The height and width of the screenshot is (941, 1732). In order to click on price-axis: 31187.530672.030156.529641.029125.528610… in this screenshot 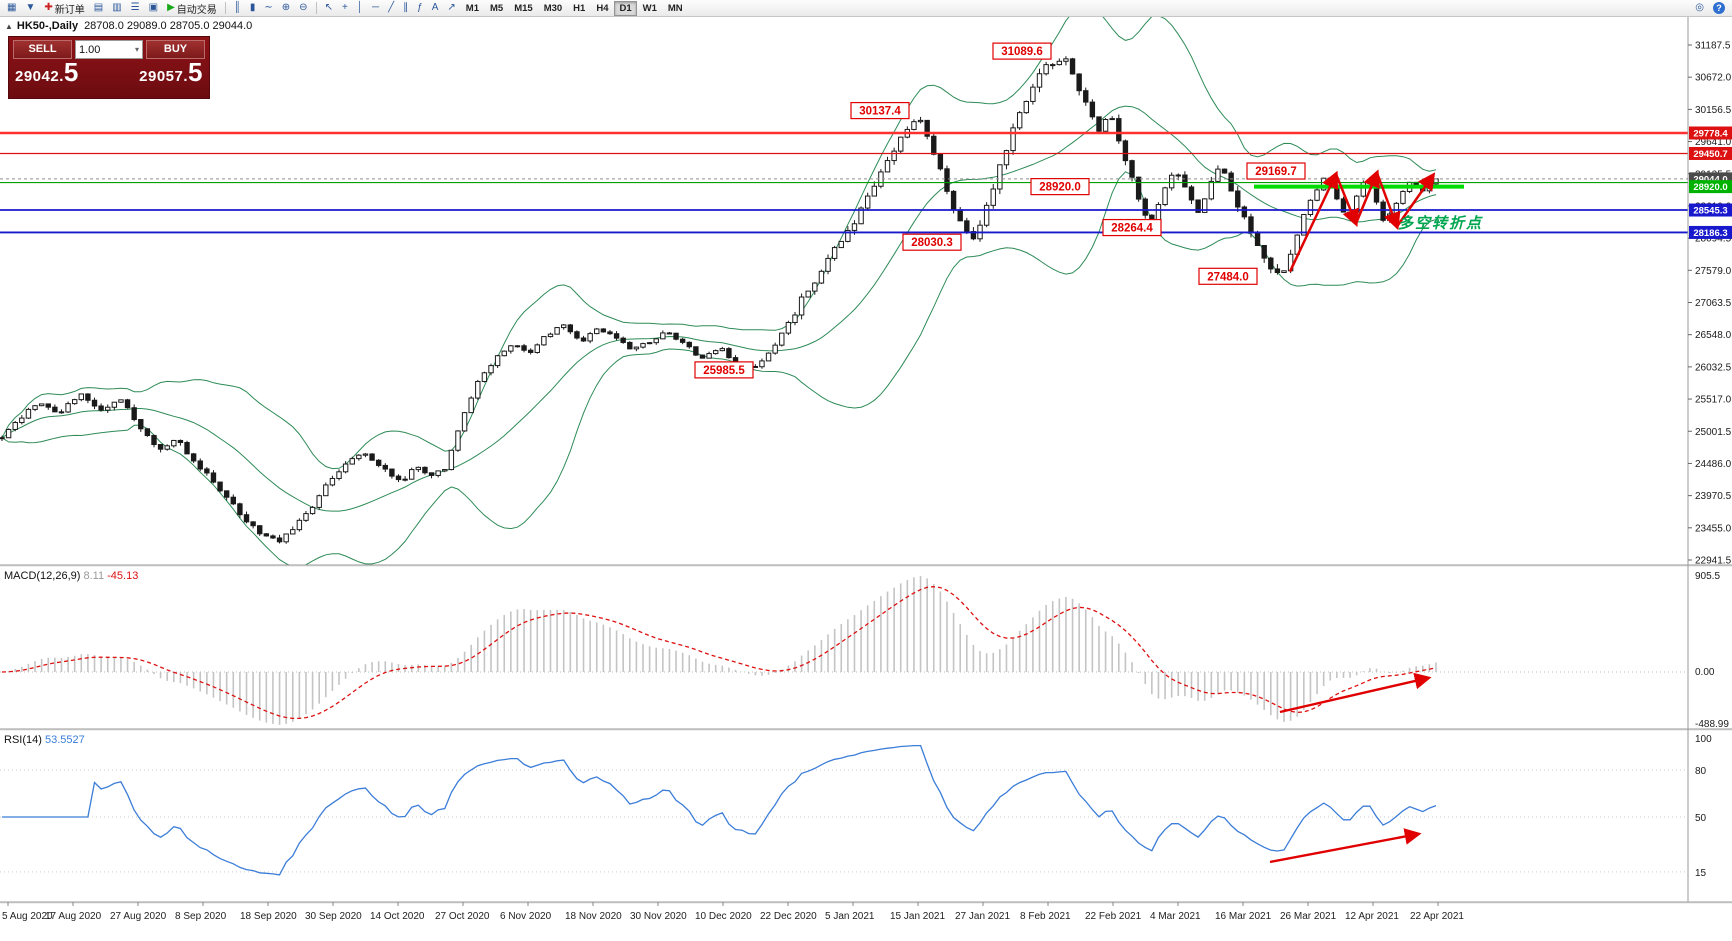, I will do `click(1709, 459)`.